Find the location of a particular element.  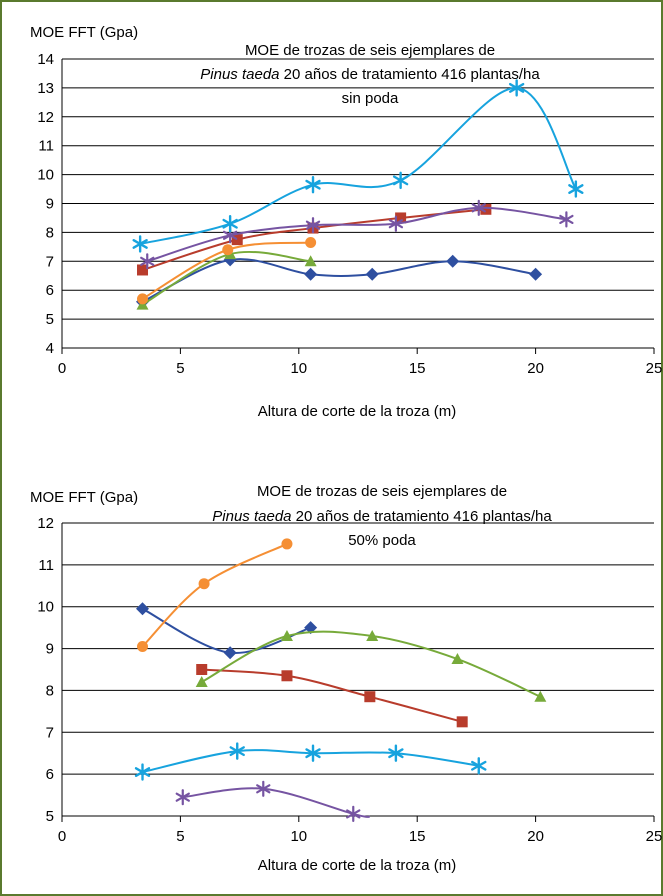

y-tick-label: 14 is located at coordinates (45, 59).